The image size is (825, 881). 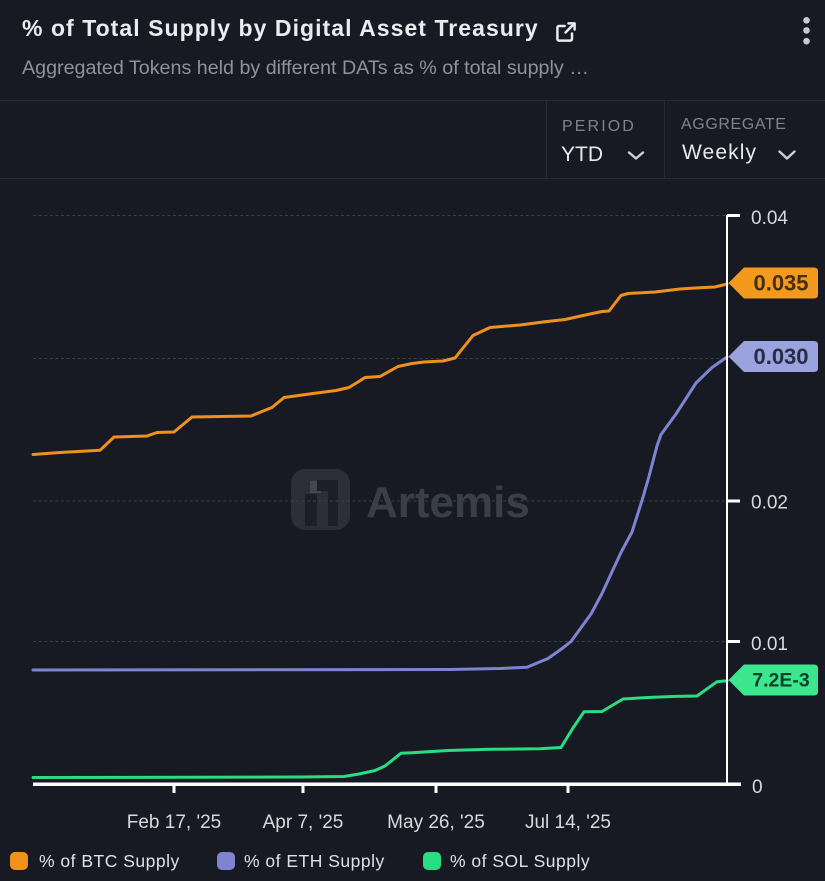 What do you see at coordinates (520, 861) in the screenshot?
I see `svg-text: % of SOL Supply` at bounding box center [520, 861].